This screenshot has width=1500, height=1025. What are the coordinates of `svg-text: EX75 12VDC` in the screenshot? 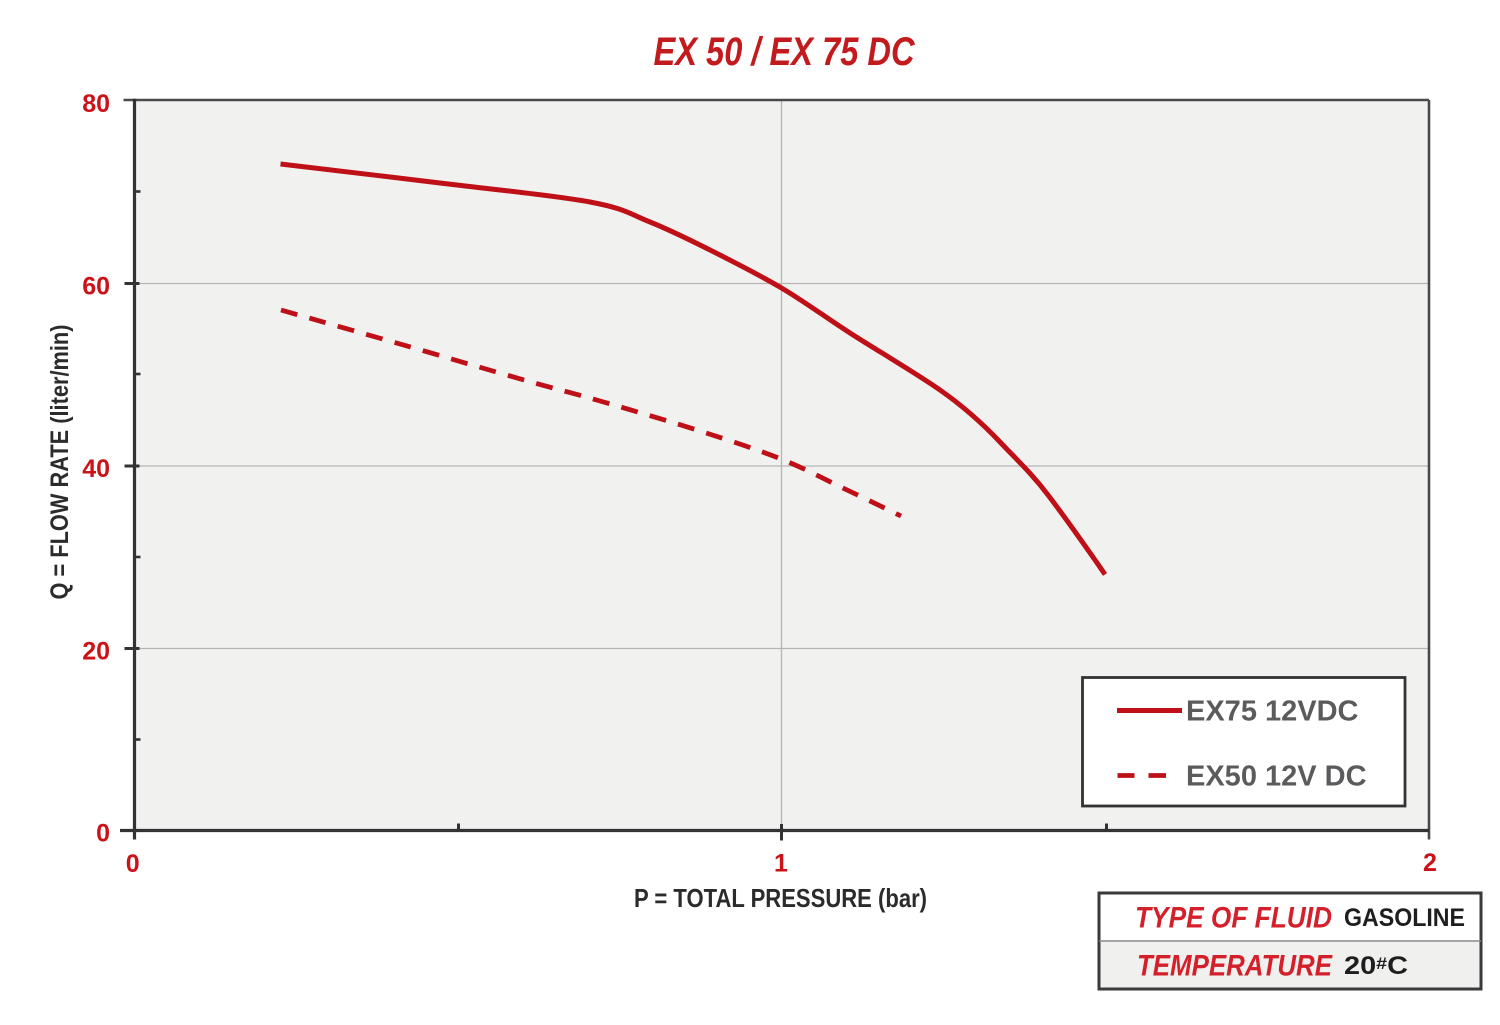 It's located at (1272, 712).